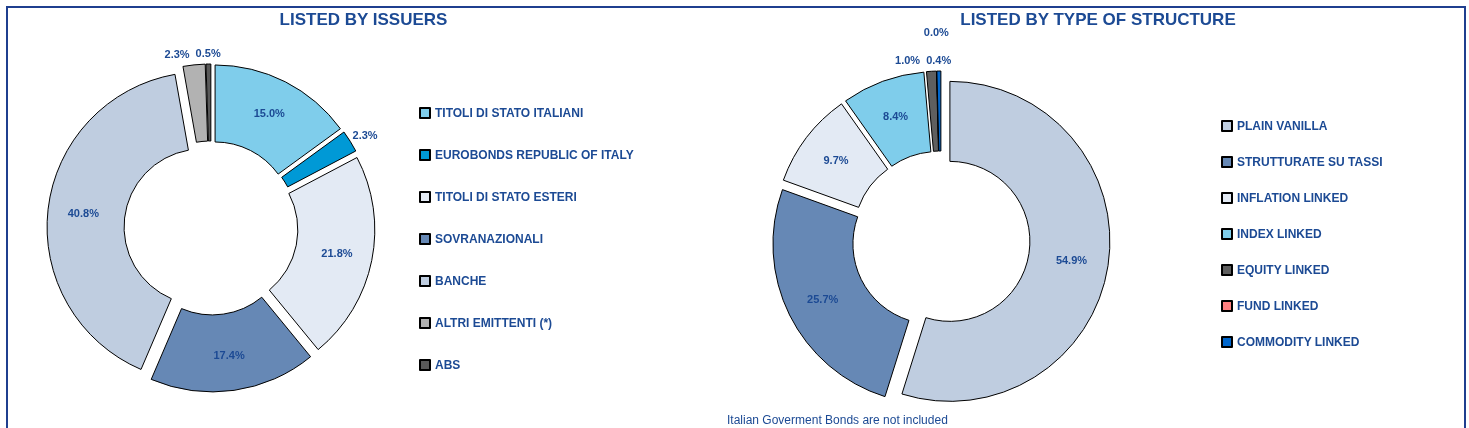 The image size is (1469, 428). Describe the element at coordinates (269, 113) in the screenshot. I see `data-label: 15.0%` at that location.